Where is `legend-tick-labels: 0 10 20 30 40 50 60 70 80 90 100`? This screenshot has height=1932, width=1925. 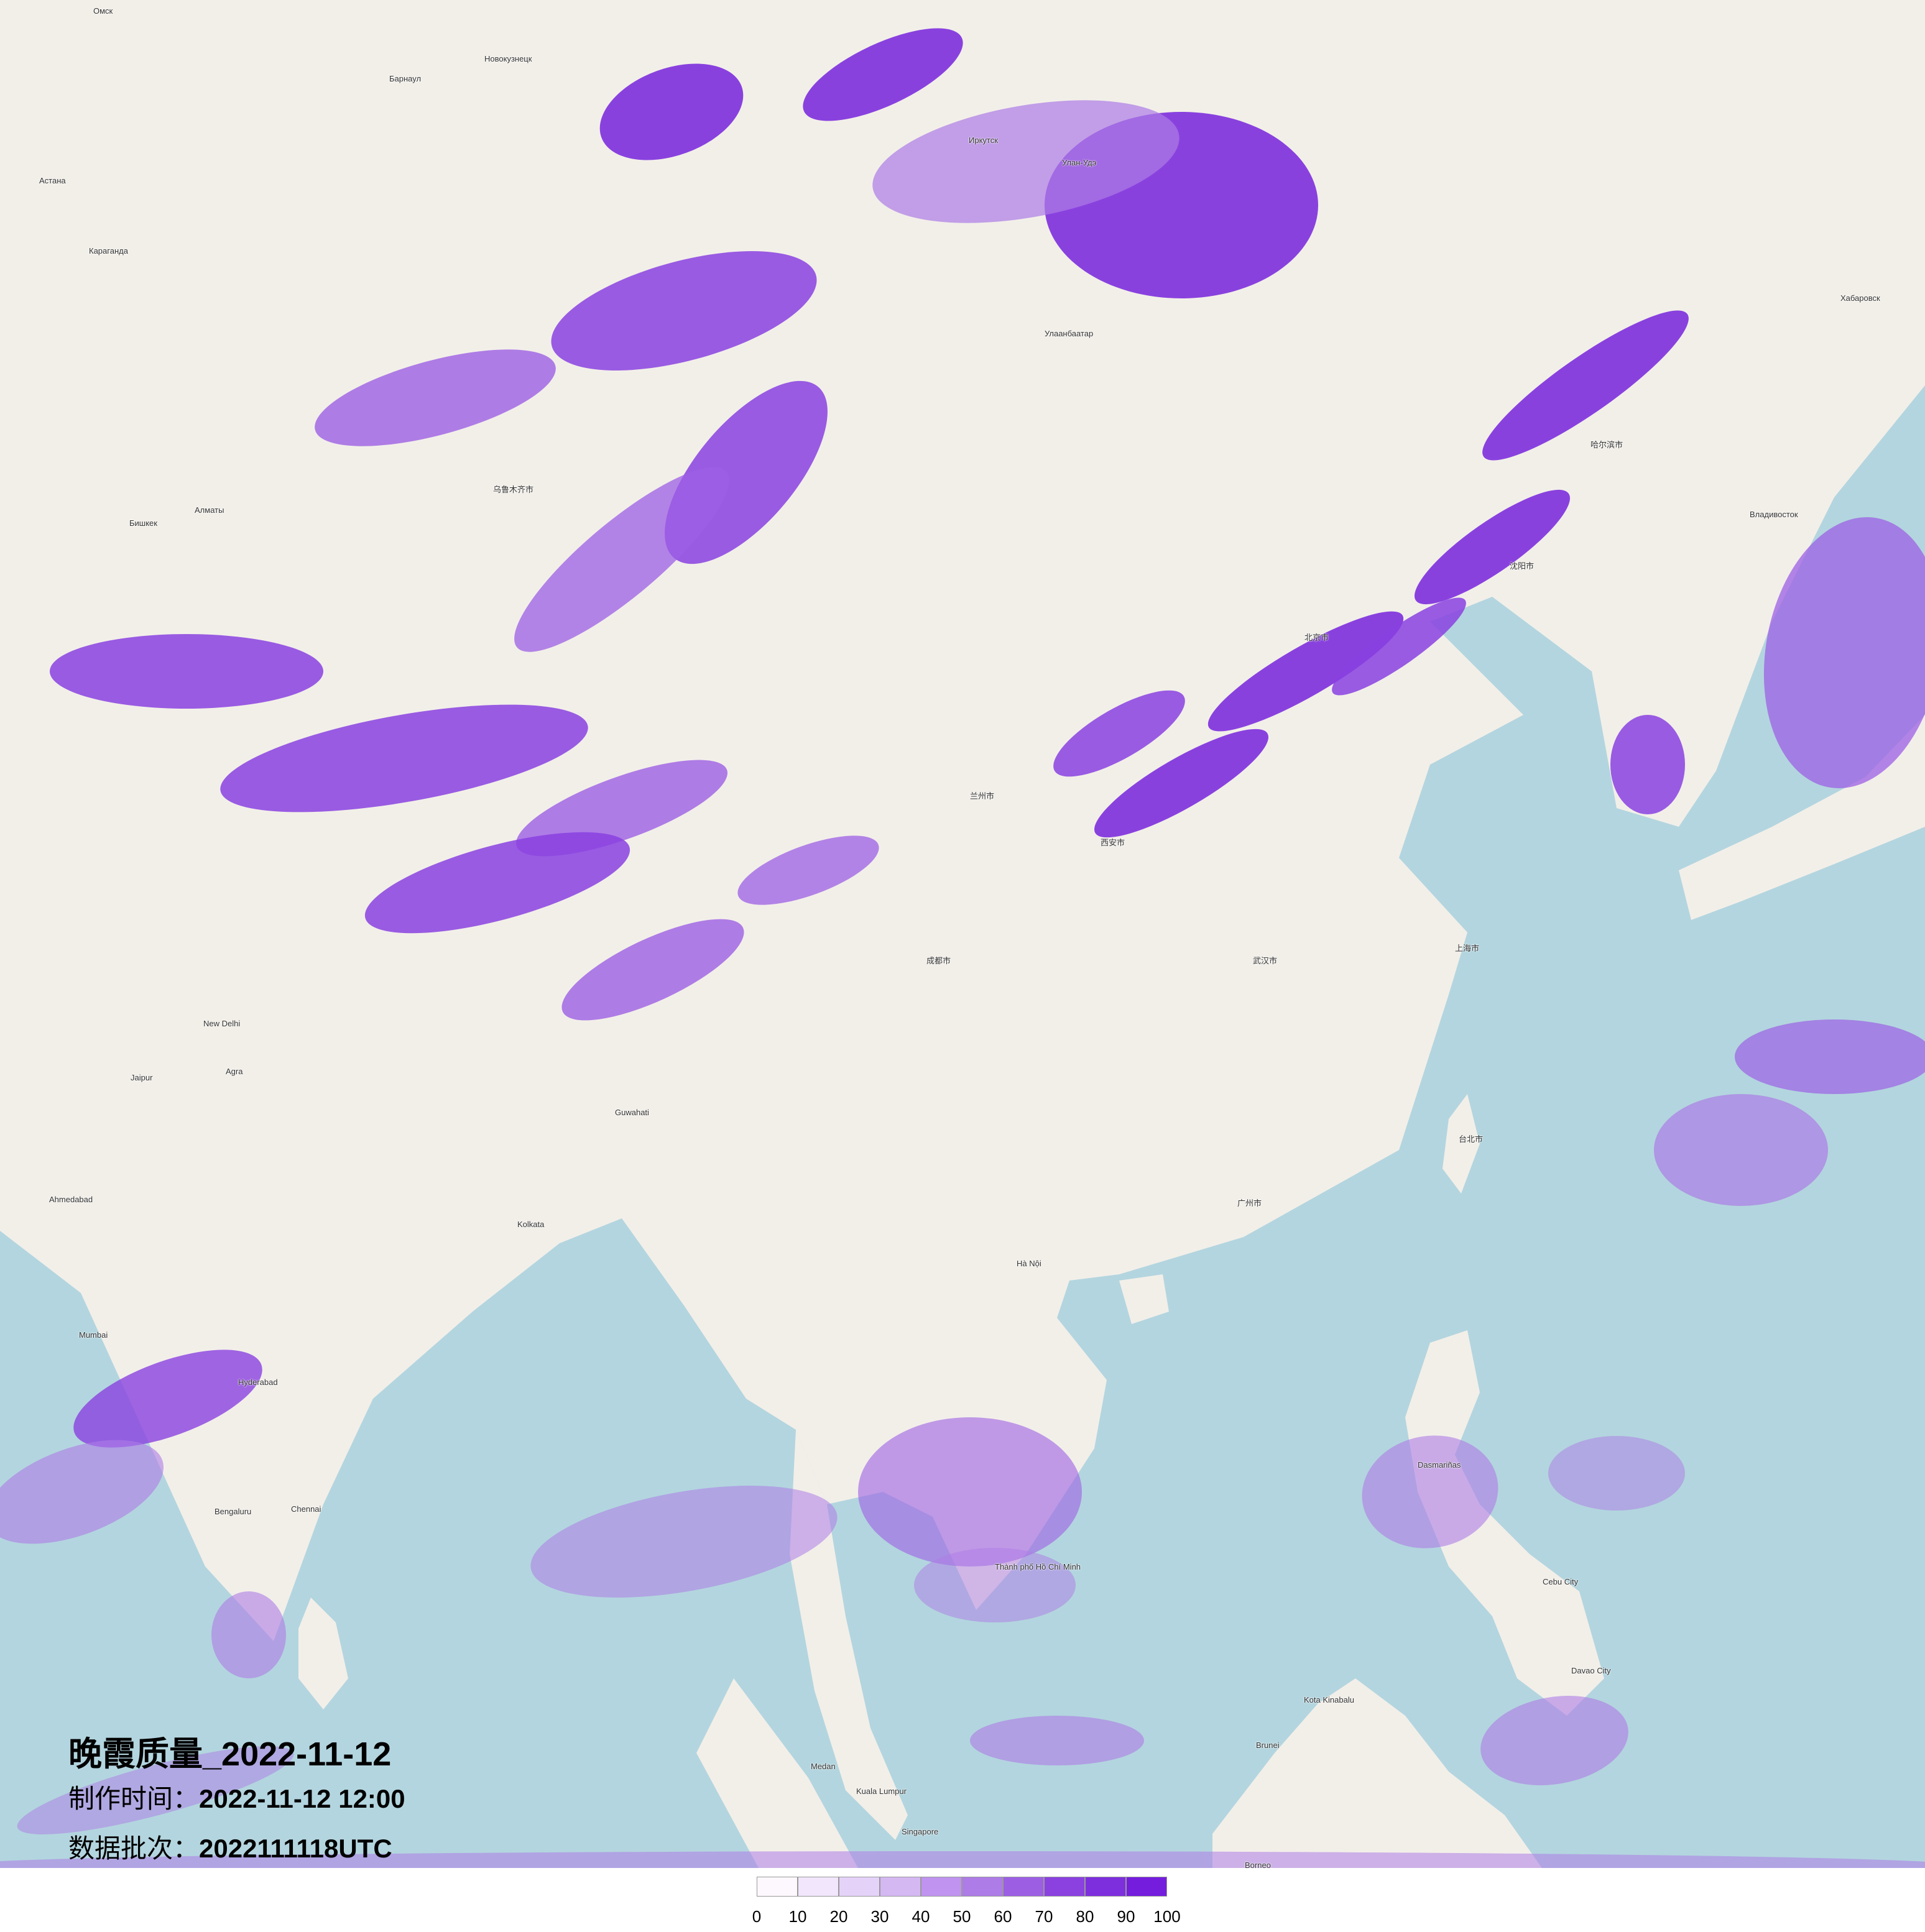 legend-tick-labels: 0 10 20 30 40 50 60 70 80 90 100 is located at coordinates (966, 1919).